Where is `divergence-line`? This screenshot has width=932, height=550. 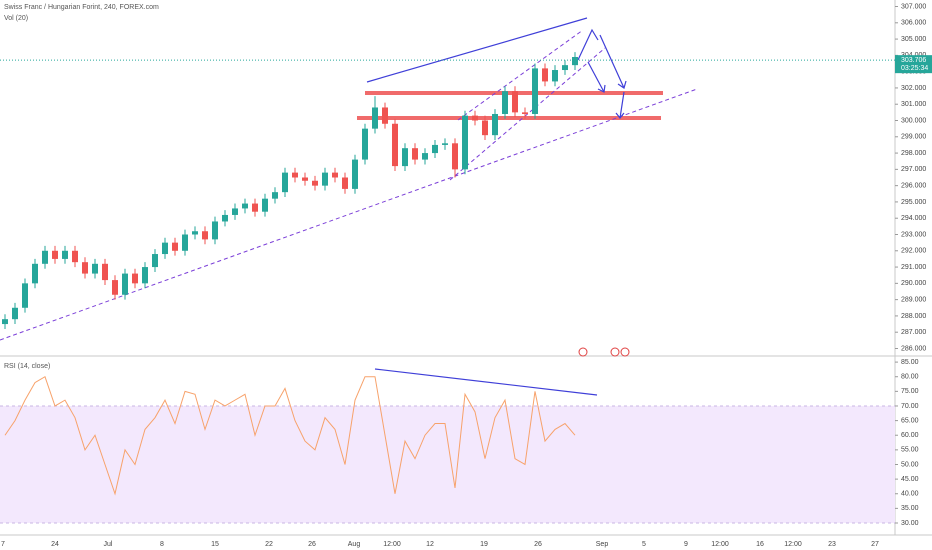
divergence-line is located at coordinates (486, 382).